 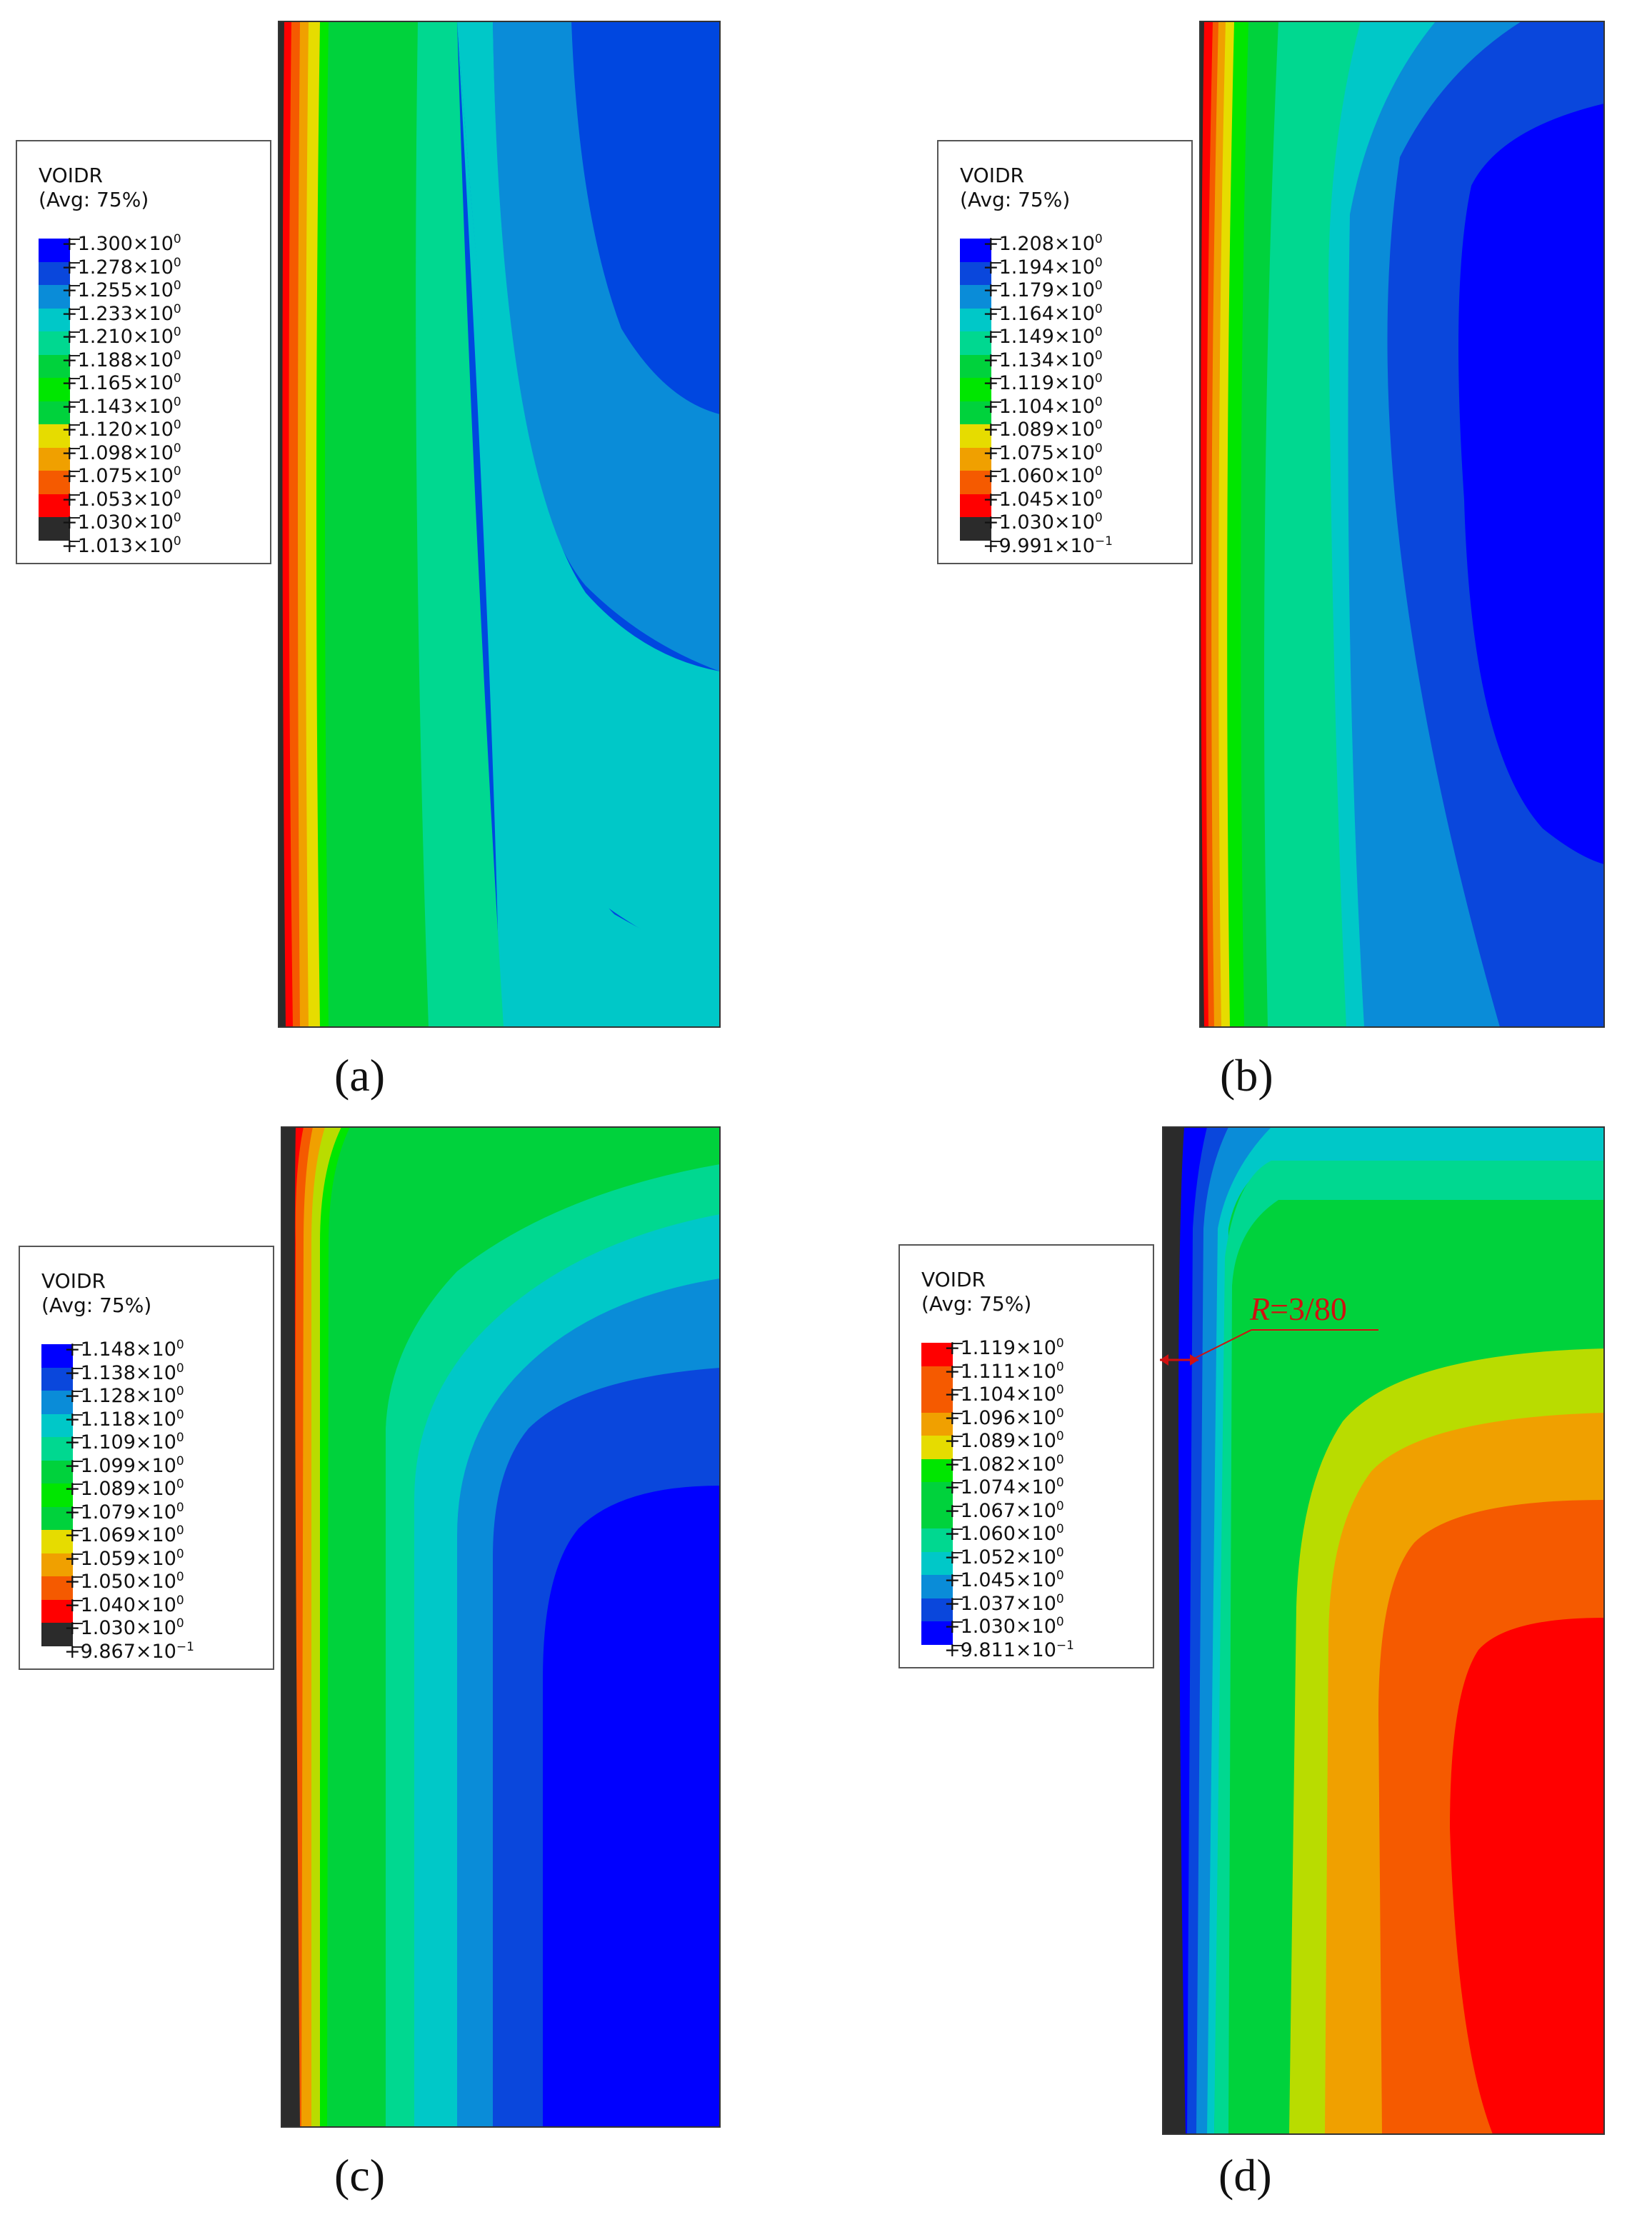 I want to click on legend-label: +1.099×100, so click(x=124, y=1464).